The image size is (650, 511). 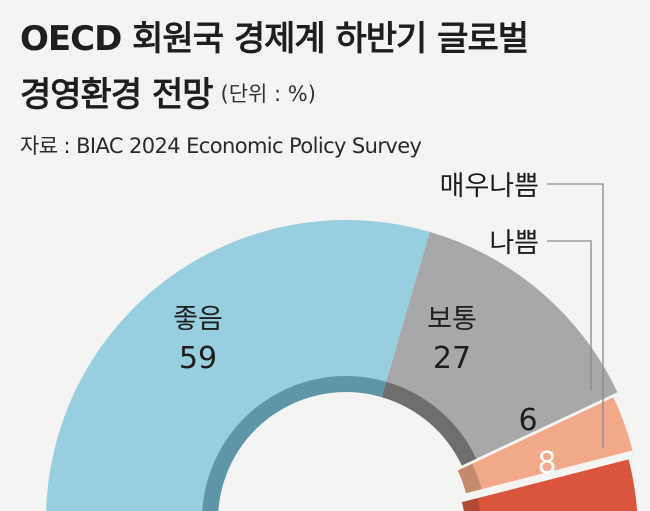 What do you see at coordinates (469, 478) in the screenshot?
I see `slice-3-inner-shade` at bounding box center [469, 478].